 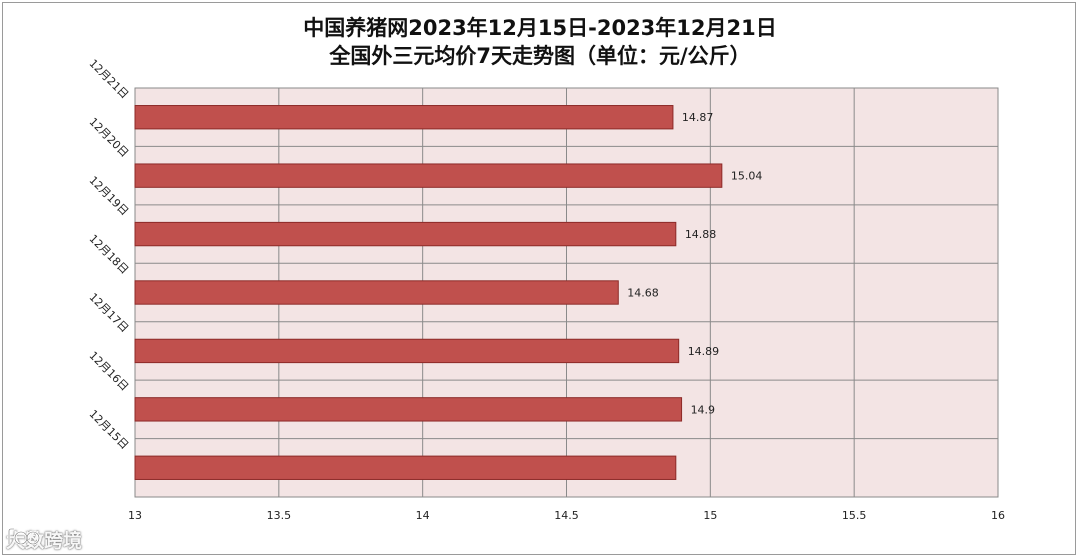 What do you see at coordinates (109, 137) in the screenshot?
I see `y-tick-label: 12月20日` at bounding box center [109, 137].